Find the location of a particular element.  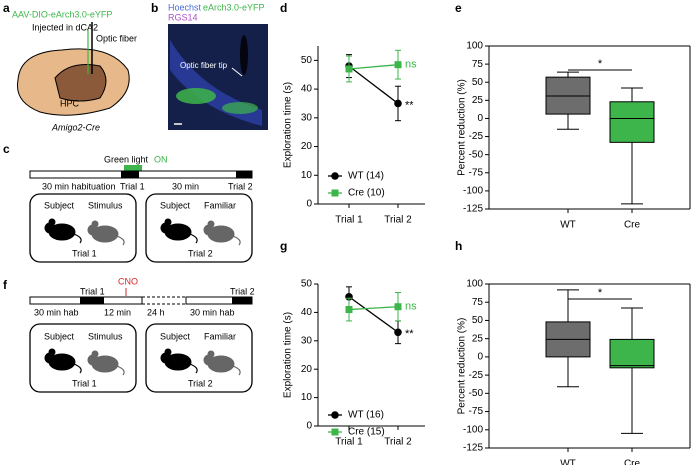

light-label: Green light is located at coordinates (126, 159).